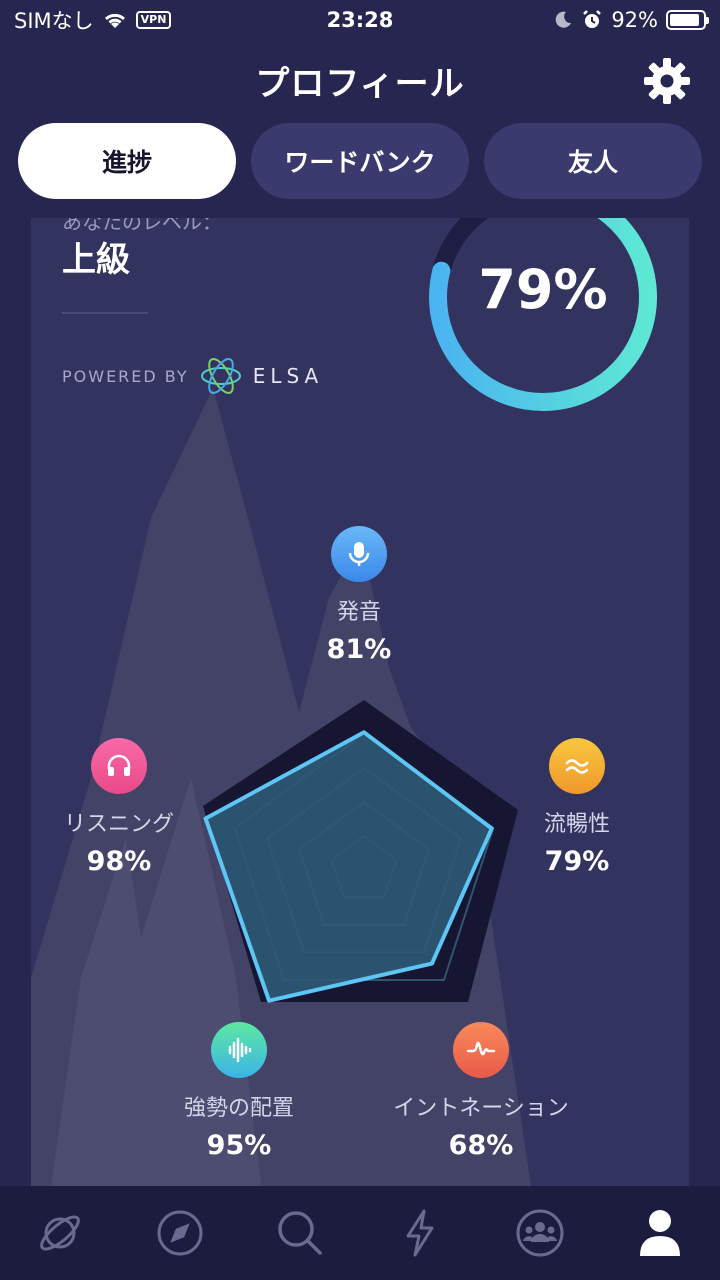  What do you see at coordinates (288, 376) in the screenshot?
I see `elsa-brand: ELSA` at bounding box center [288, 376].